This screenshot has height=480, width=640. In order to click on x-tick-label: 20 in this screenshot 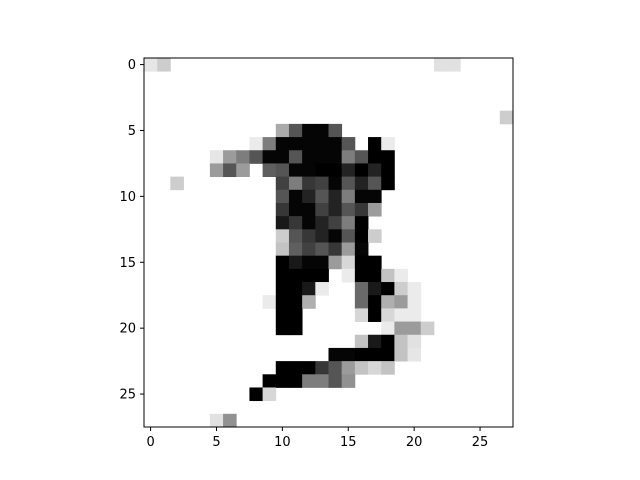, I will do `click(414, 442)`.